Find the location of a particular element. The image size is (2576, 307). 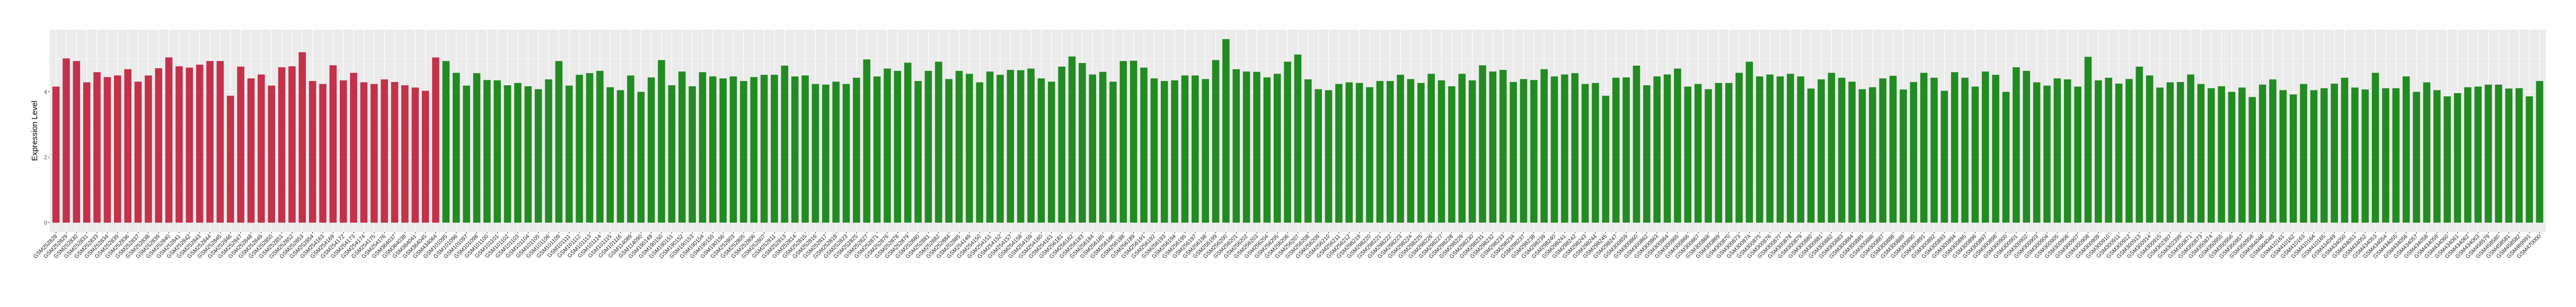

bar-GSM101114 is located at coordinates (600, 146).